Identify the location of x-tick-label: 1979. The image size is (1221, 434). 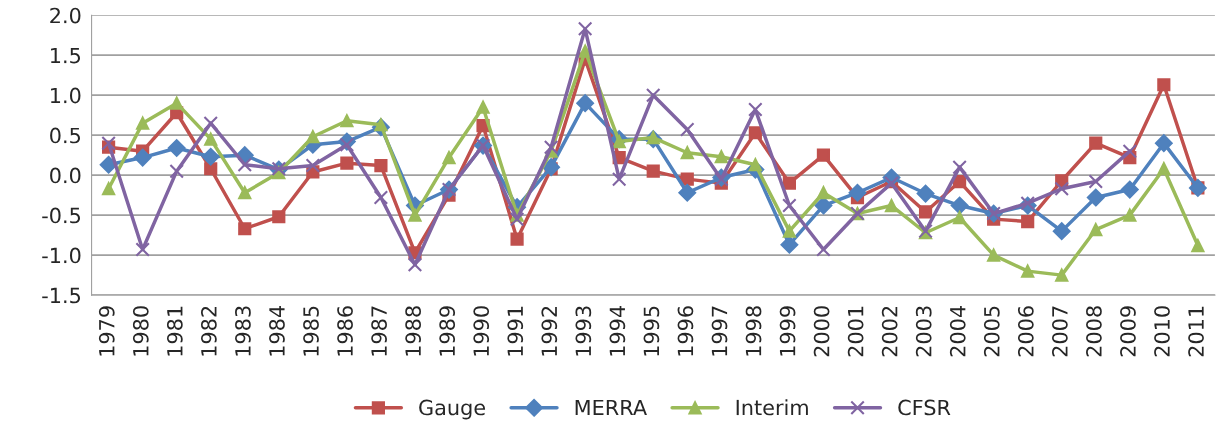
(106, 331).